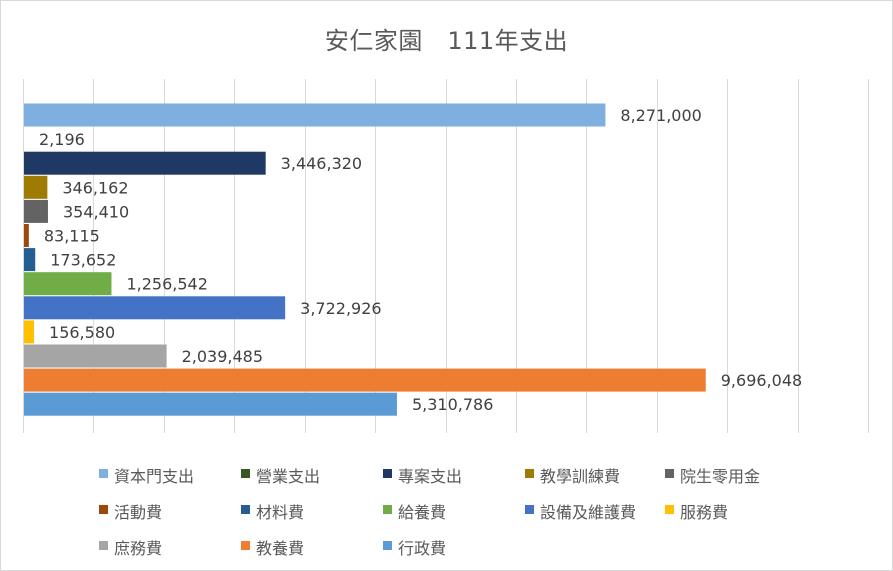 This screenshot has width=893, height=571. What do you see at coordinates (761, 380) in the screenshot?
I see `data-label: 9,696,048` at bounding box center [761, 380].